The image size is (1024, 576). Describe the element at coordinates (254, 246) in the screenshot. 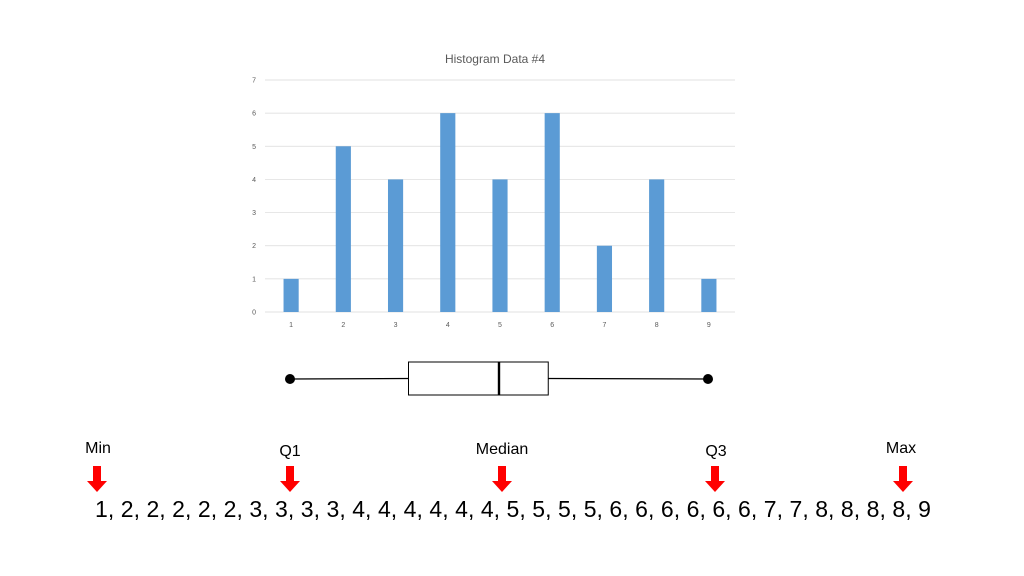

I see `y-tick-label: 2` at that location.